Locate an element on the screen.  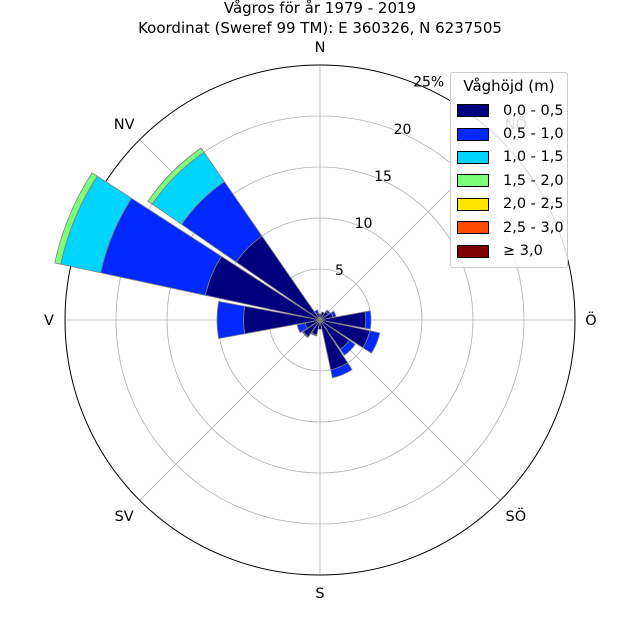
legend-item: 2,5 - 3,0 is located at coordinates (509, 227).